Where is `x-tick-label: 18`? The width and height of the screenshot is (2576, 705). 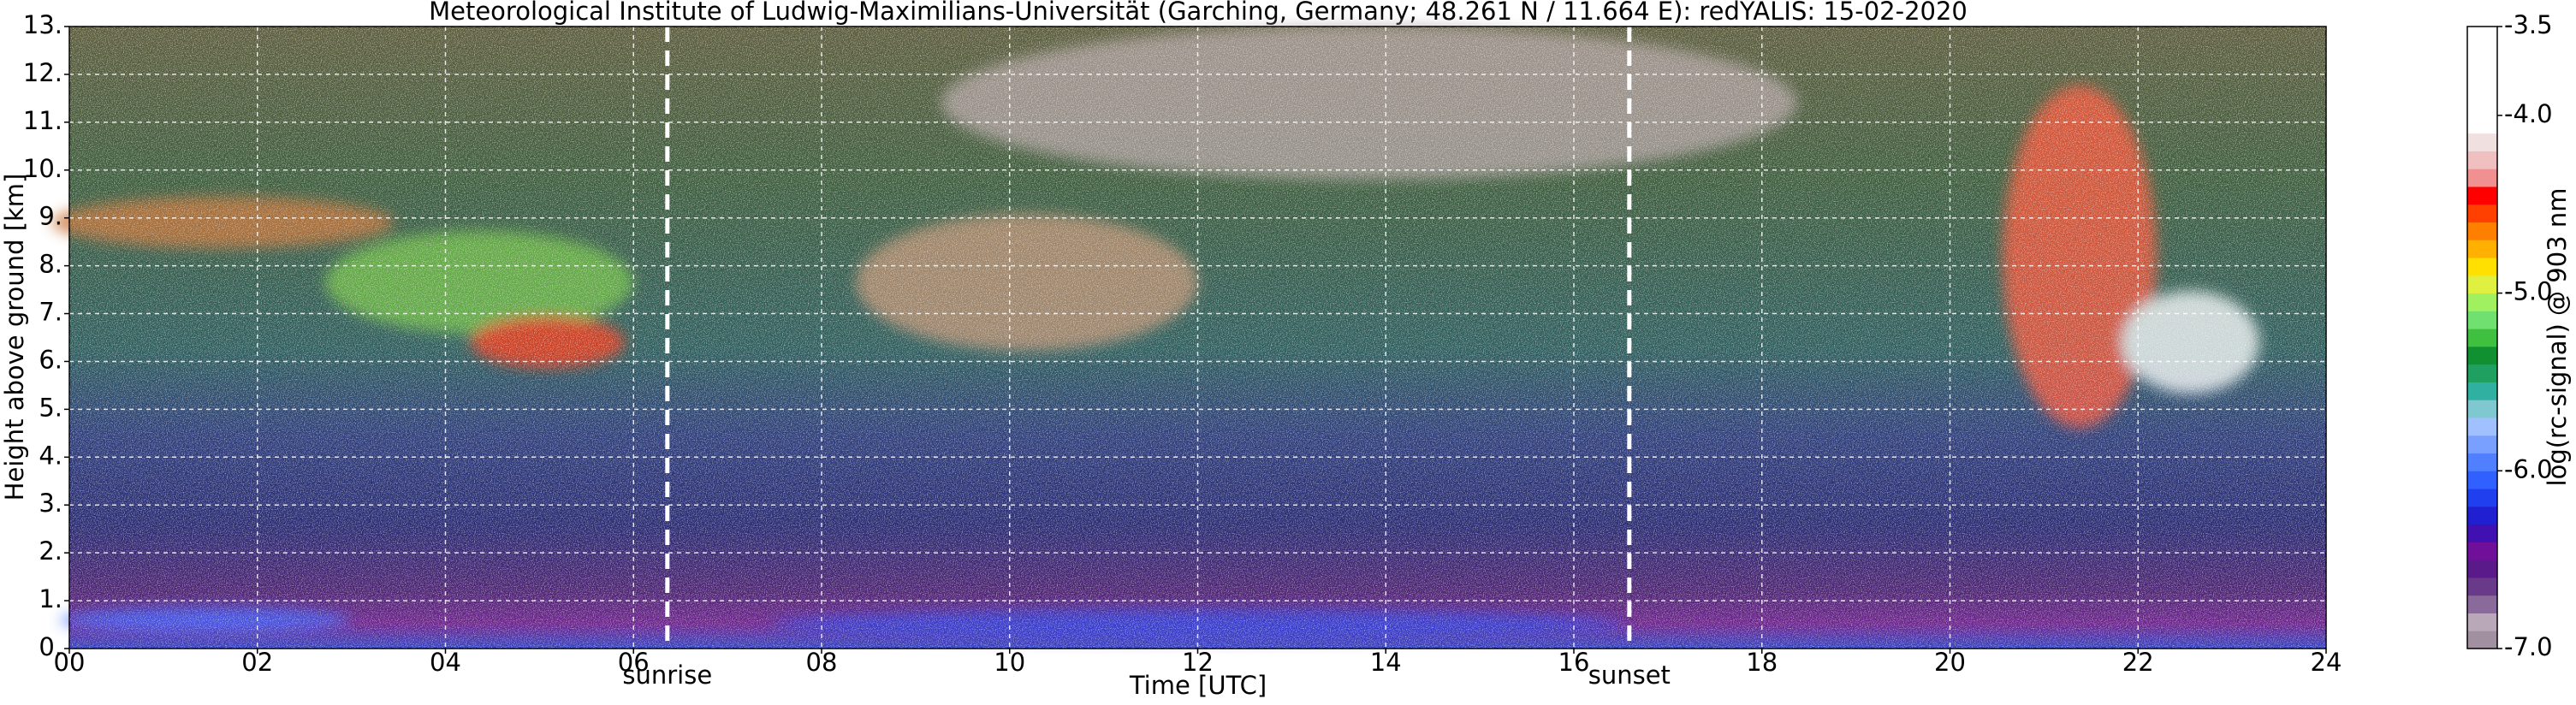
x-tick-label: 18 is located at coordinates (1762, 662).